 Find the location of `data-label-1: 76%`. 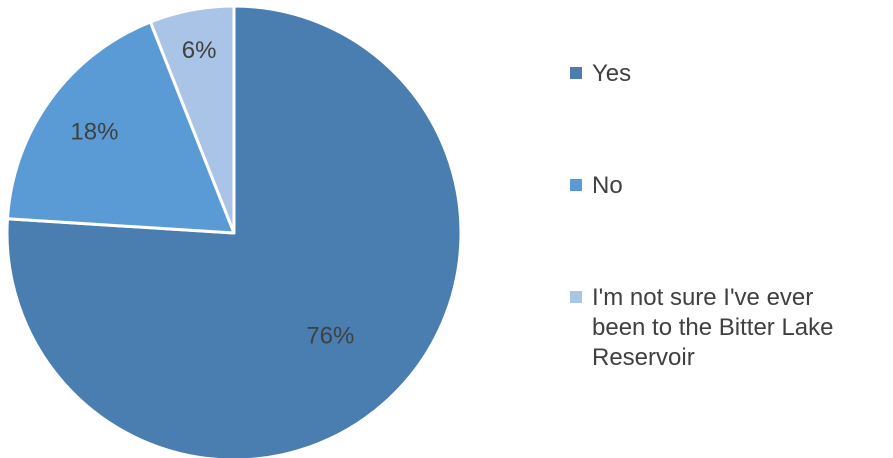

data-label-1: 76% is located at coordinates (330, 336).